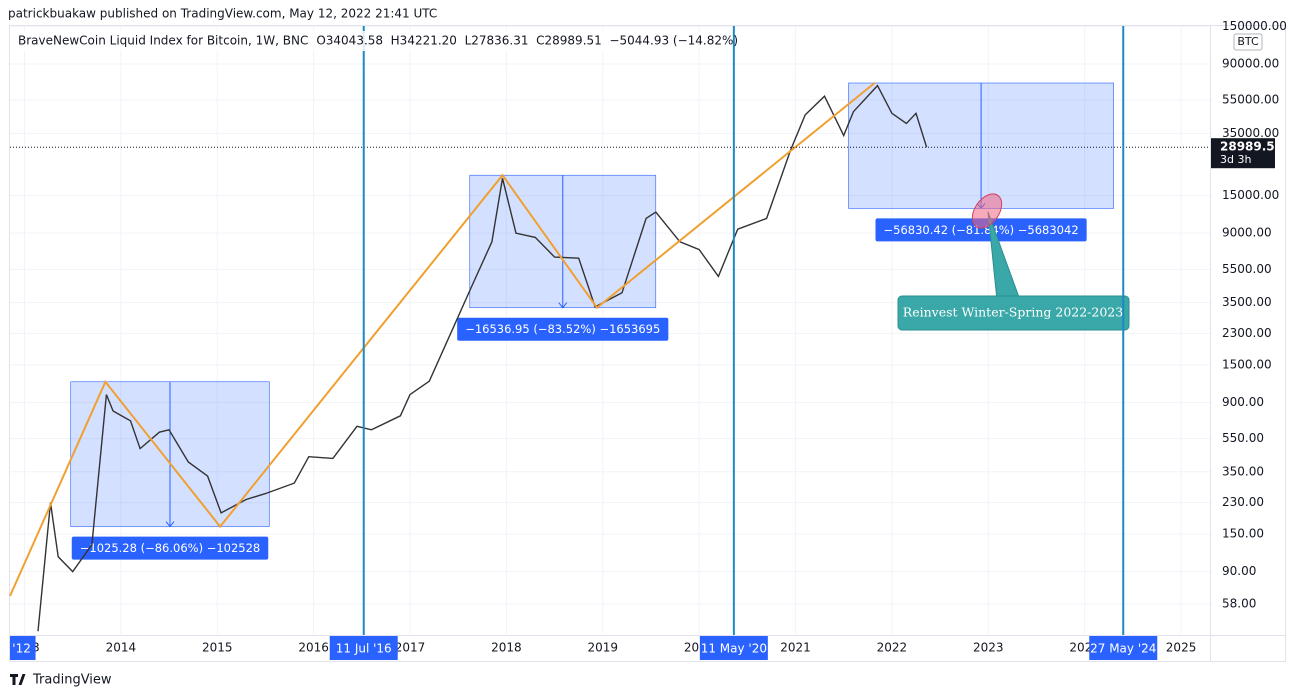 This screenshot has width=1296, height=695. Describe the element at coordinates (1254, 26) in the screenshot. I see `y-tick-label: 150000.00` at that location.